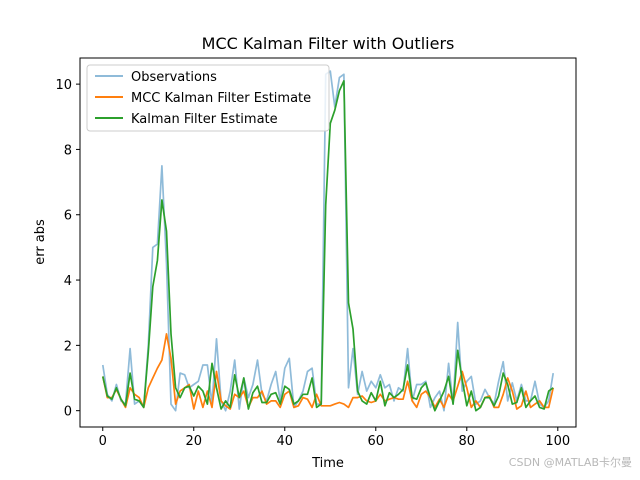  Describe the element at coordinates (284, 441) in the screenshot. I see `x-tick-label: 40` at that location.